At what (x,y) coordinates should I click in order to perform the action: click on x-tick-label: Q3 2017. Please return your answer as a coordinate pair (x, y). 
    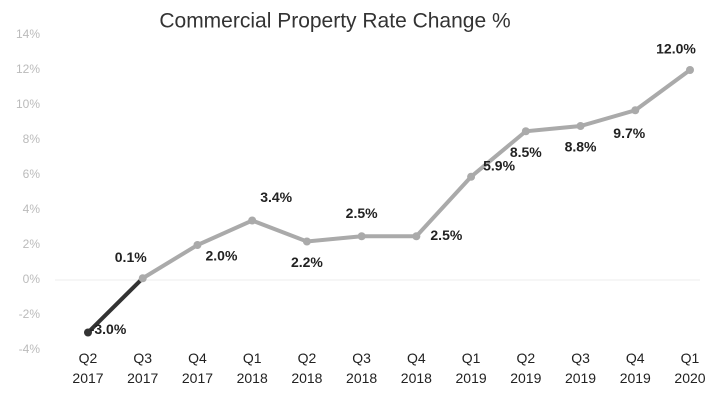
    Looking at the image, I should click on (142, 368).